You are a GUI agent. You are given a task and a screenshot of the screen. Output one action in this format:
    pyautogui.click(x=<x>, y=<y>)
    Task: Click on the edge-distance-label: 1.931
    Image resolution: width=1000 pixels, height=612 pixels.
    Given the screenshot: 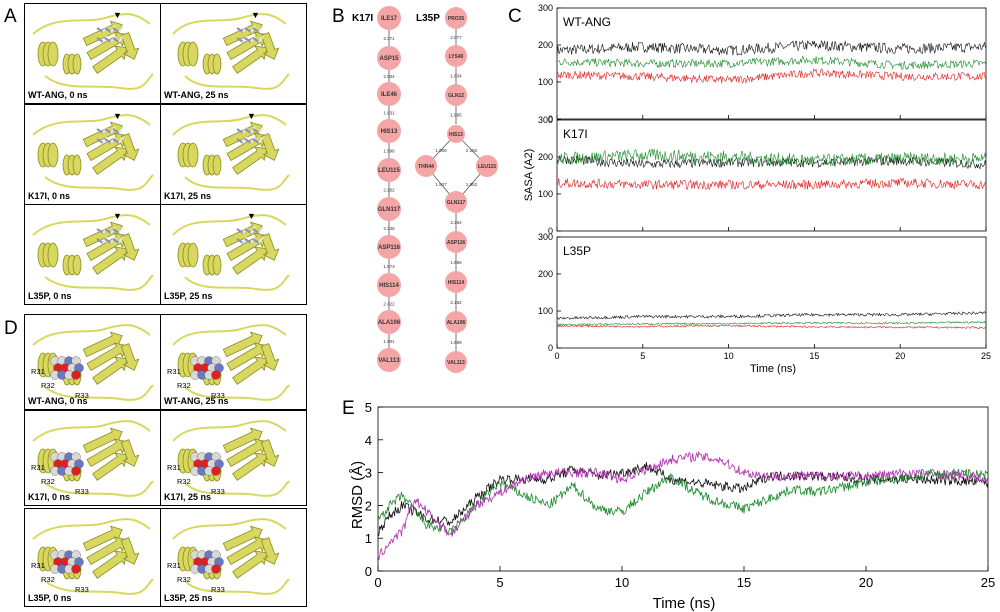 What is the action you would take?
    pyautogui.click(x=389, y=113)
    